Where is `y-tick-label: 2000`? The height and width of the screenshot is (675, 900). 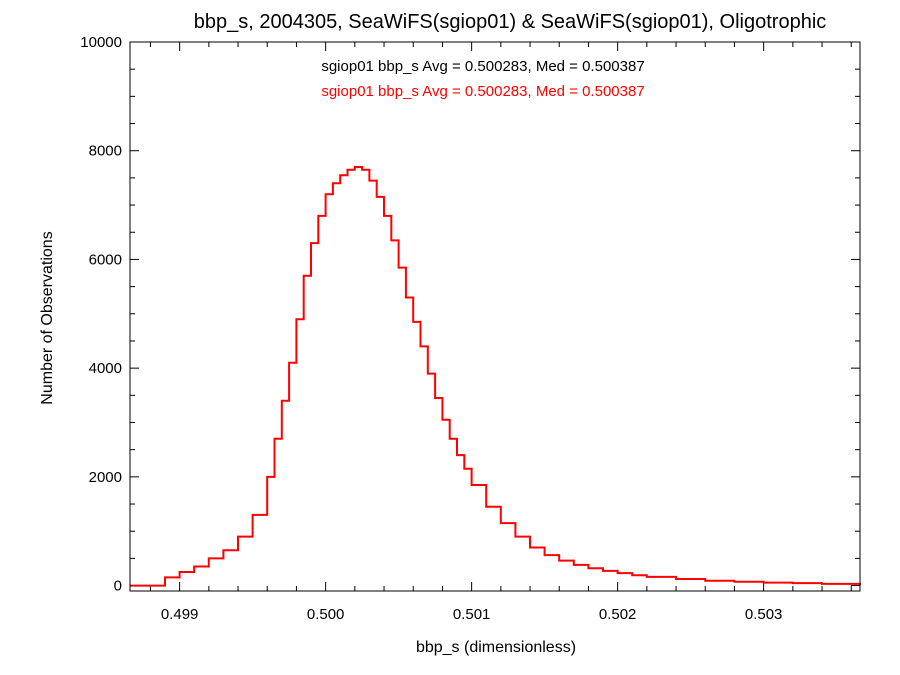 y-tick-label: 2000 is located at coordinates (105, 477).